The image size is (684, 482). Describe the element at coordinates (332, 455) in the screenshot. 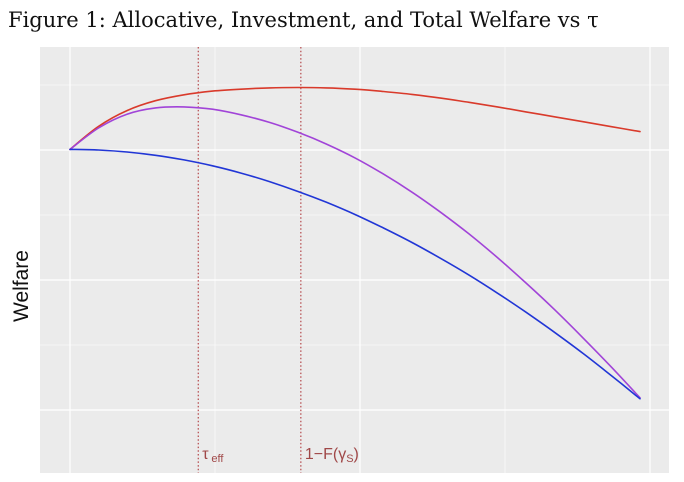

I see `reference-label-1: 1−F(γS)` at that location.